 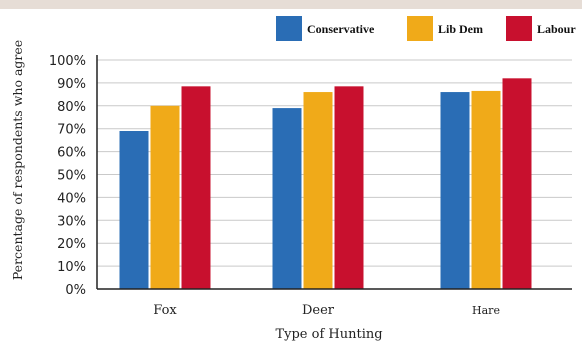 I want to click on legend-item: Lib Dem, so click(x=445, y=28).